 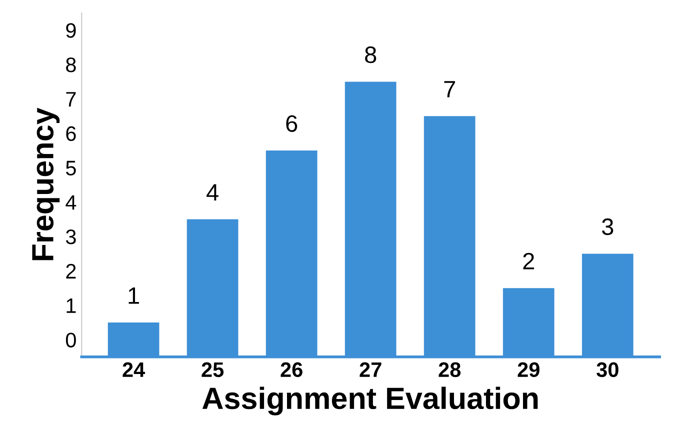 What do you see at coordinates (528, 261) in the screenshot?
I see `data-label: 2` at bounding box center [528, 261].